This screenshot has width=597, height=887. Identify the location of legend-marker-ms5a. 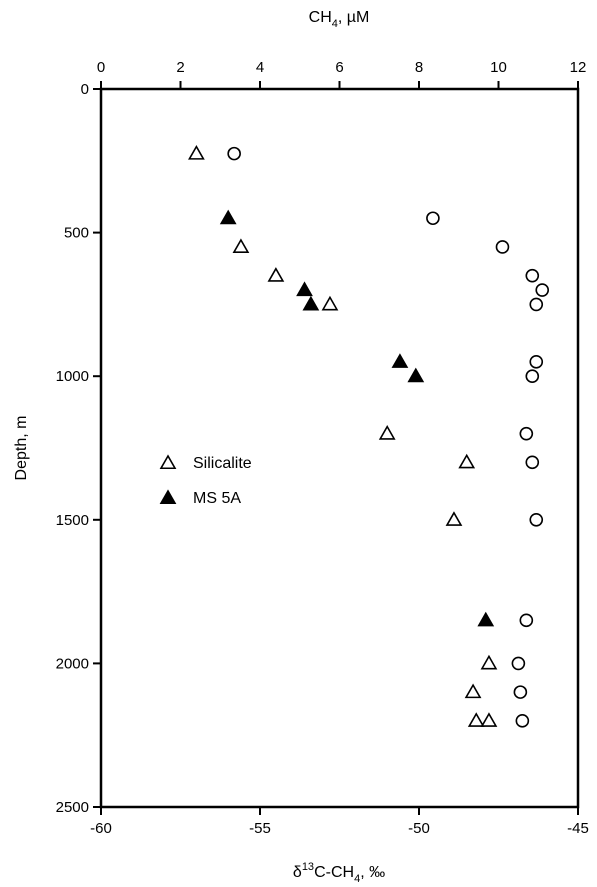
(168, 497).